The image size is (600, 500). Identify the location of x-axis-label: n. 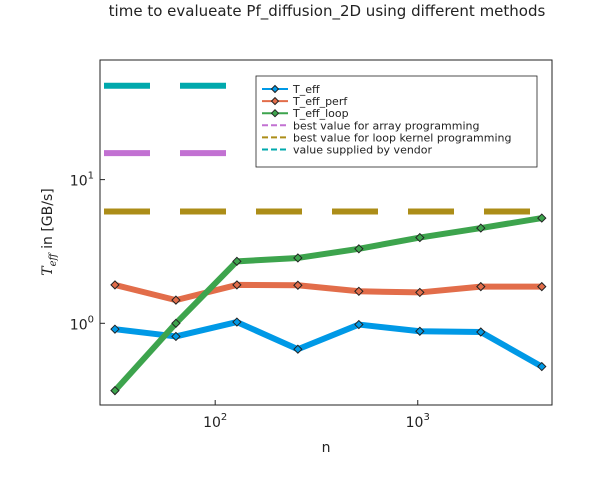
(326, 448).